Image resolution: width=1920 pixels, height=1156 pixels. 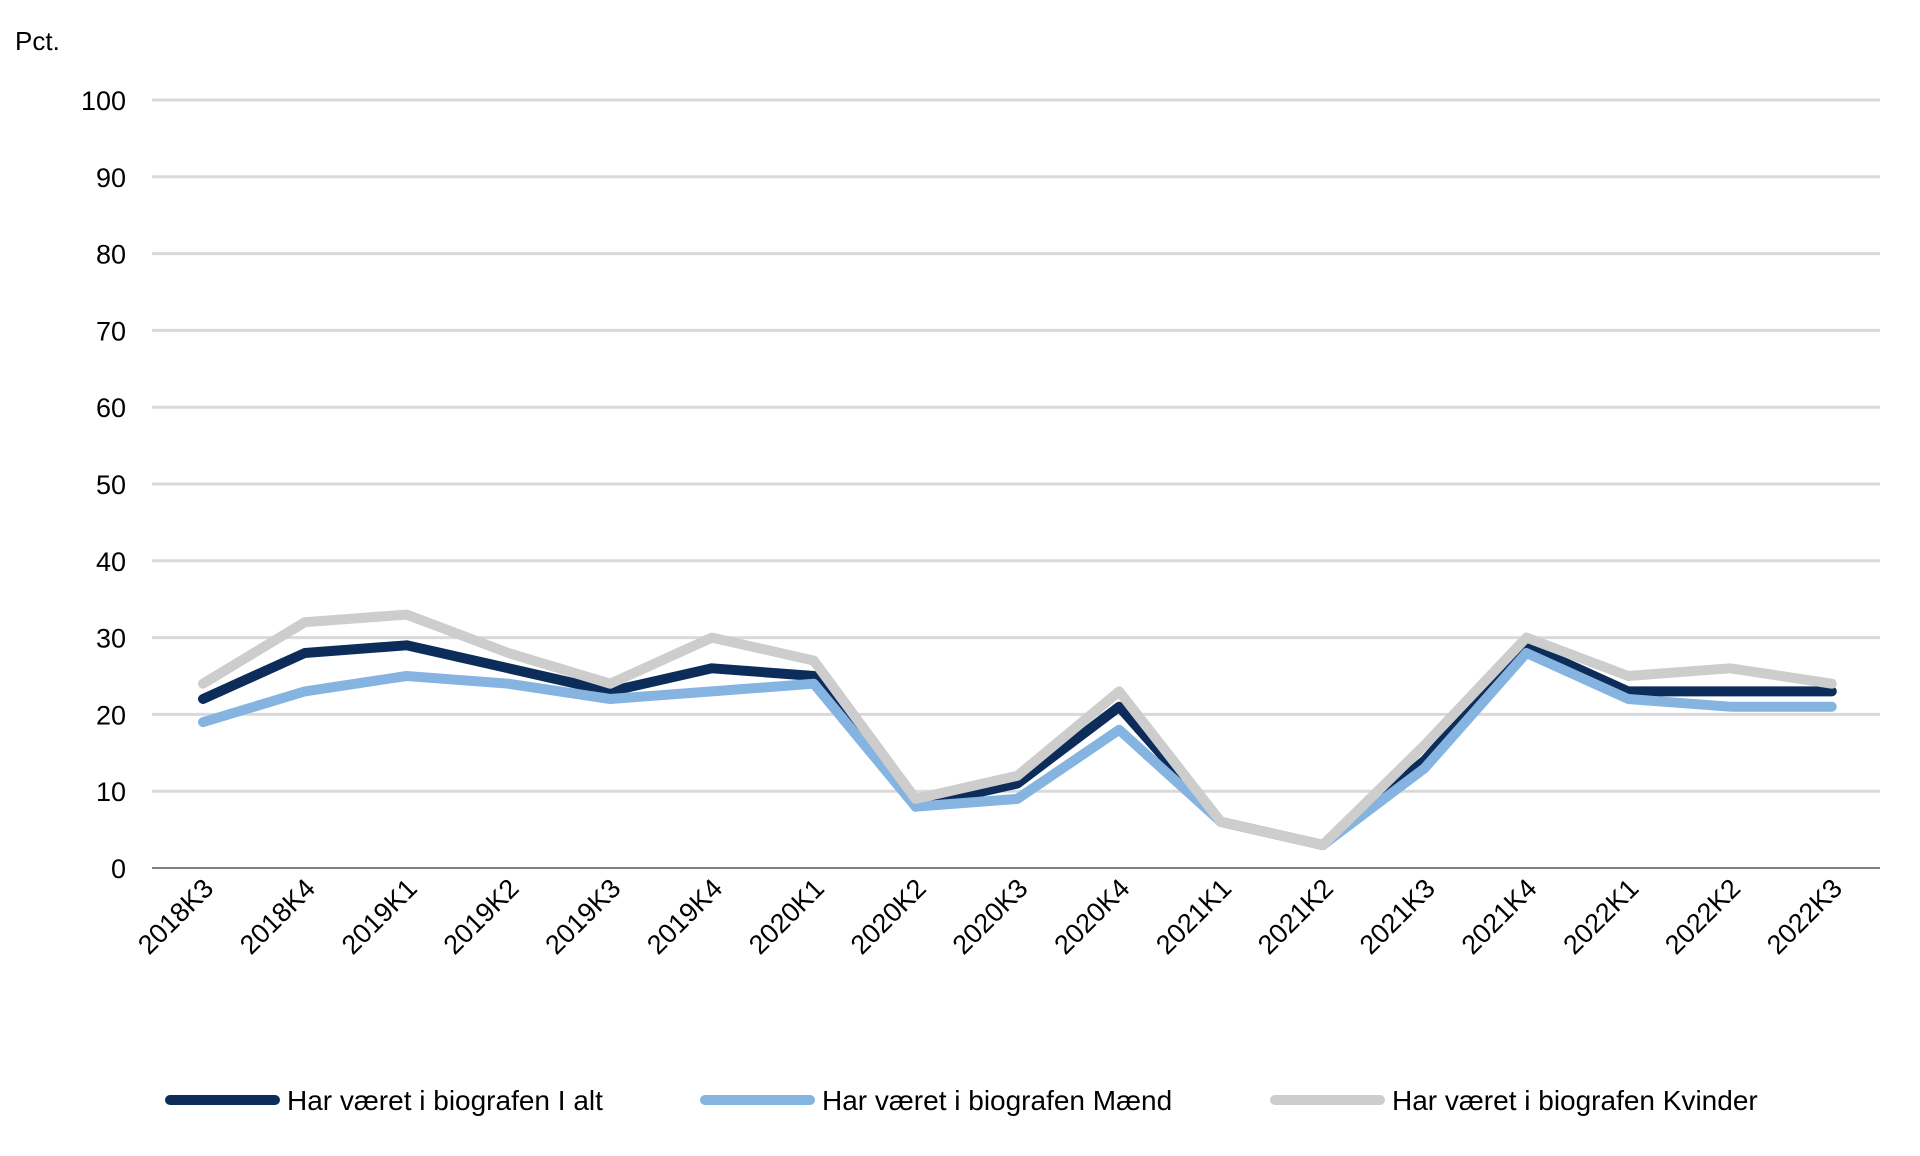 I want to click on y-tick-label: 30, so click(x=111, y=639).